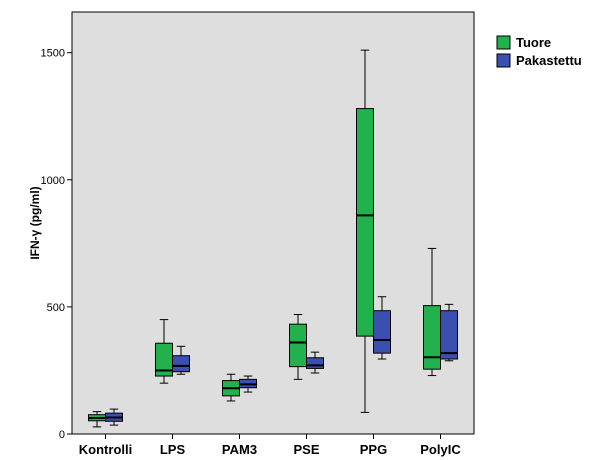  I want to click on y-tick-label: 0, so click(62, 435).